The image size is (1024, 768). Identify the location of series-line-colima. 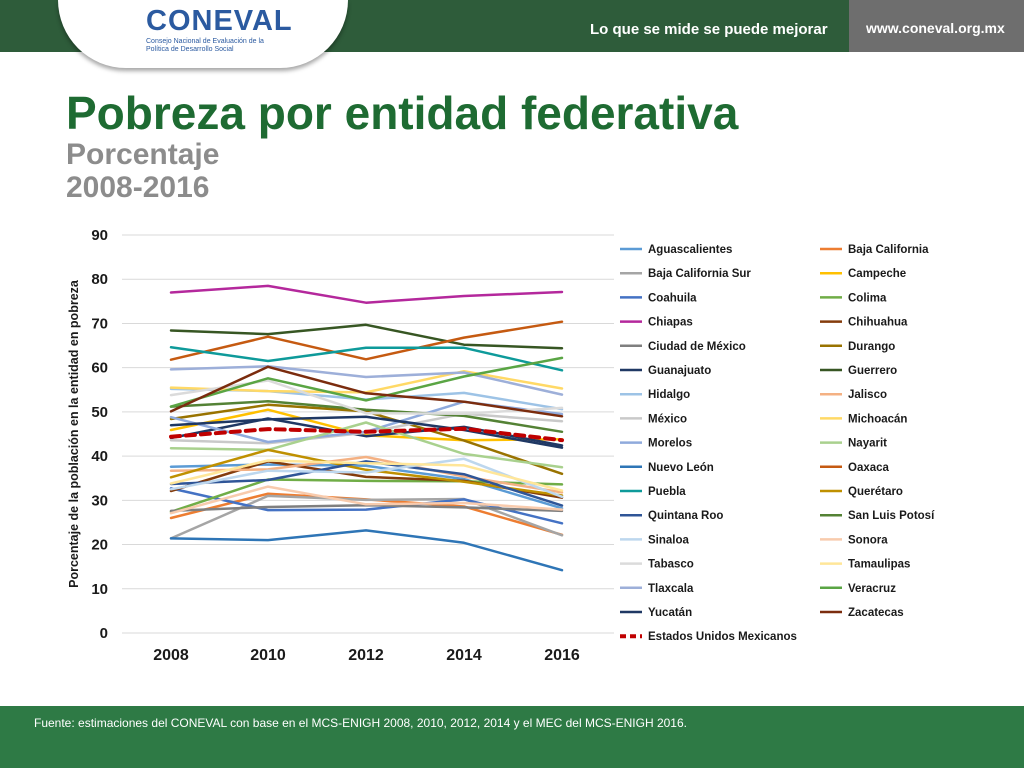
(366, 496).